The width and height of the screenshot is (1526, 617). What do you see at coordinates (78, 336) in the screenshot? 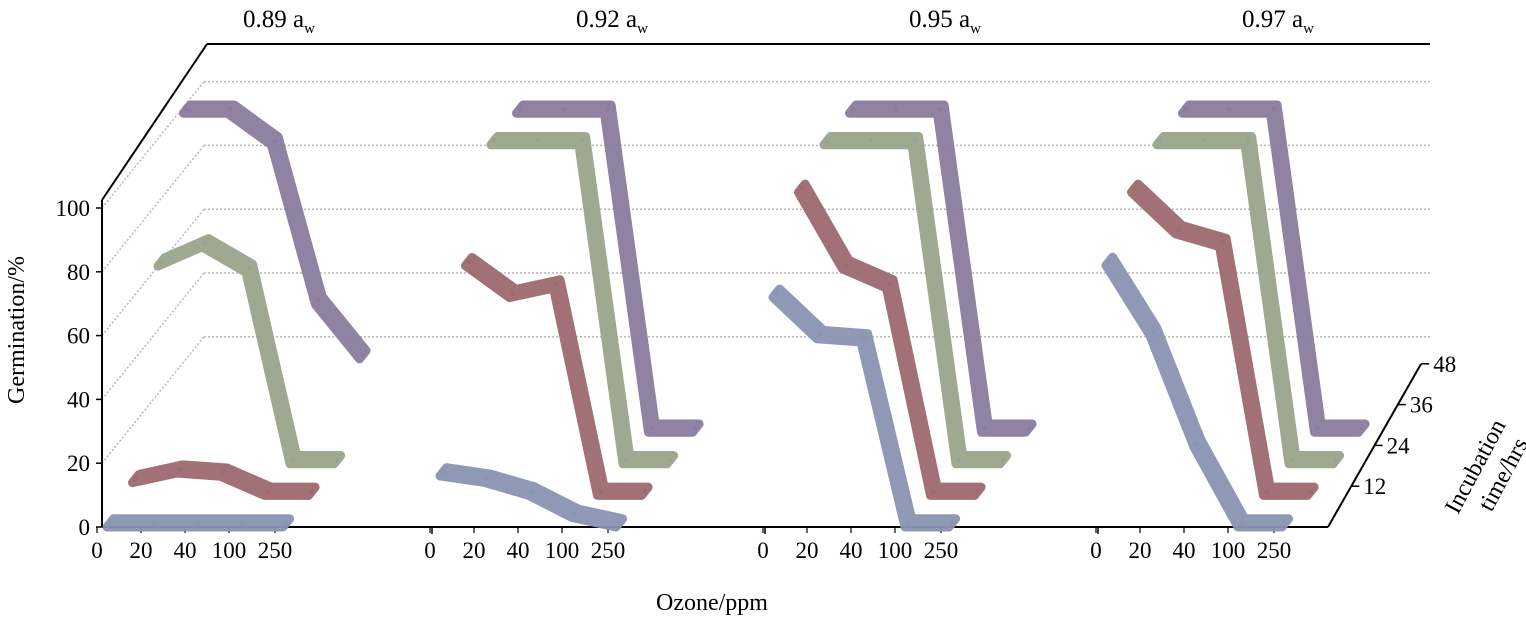
I see `y-tick-label: 60` at bounding box center [78, 336].